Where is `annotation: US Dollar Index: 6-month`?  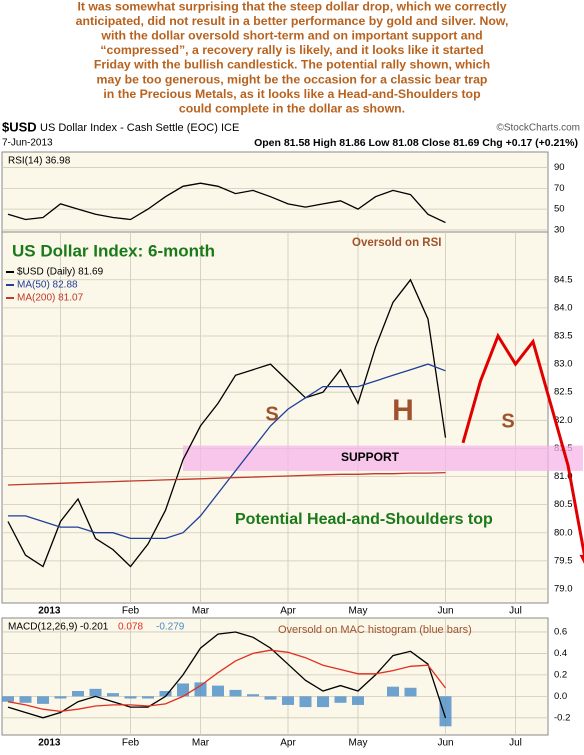 annotation: US Dollar Index: 6-month is located at coordinates (113, 250).